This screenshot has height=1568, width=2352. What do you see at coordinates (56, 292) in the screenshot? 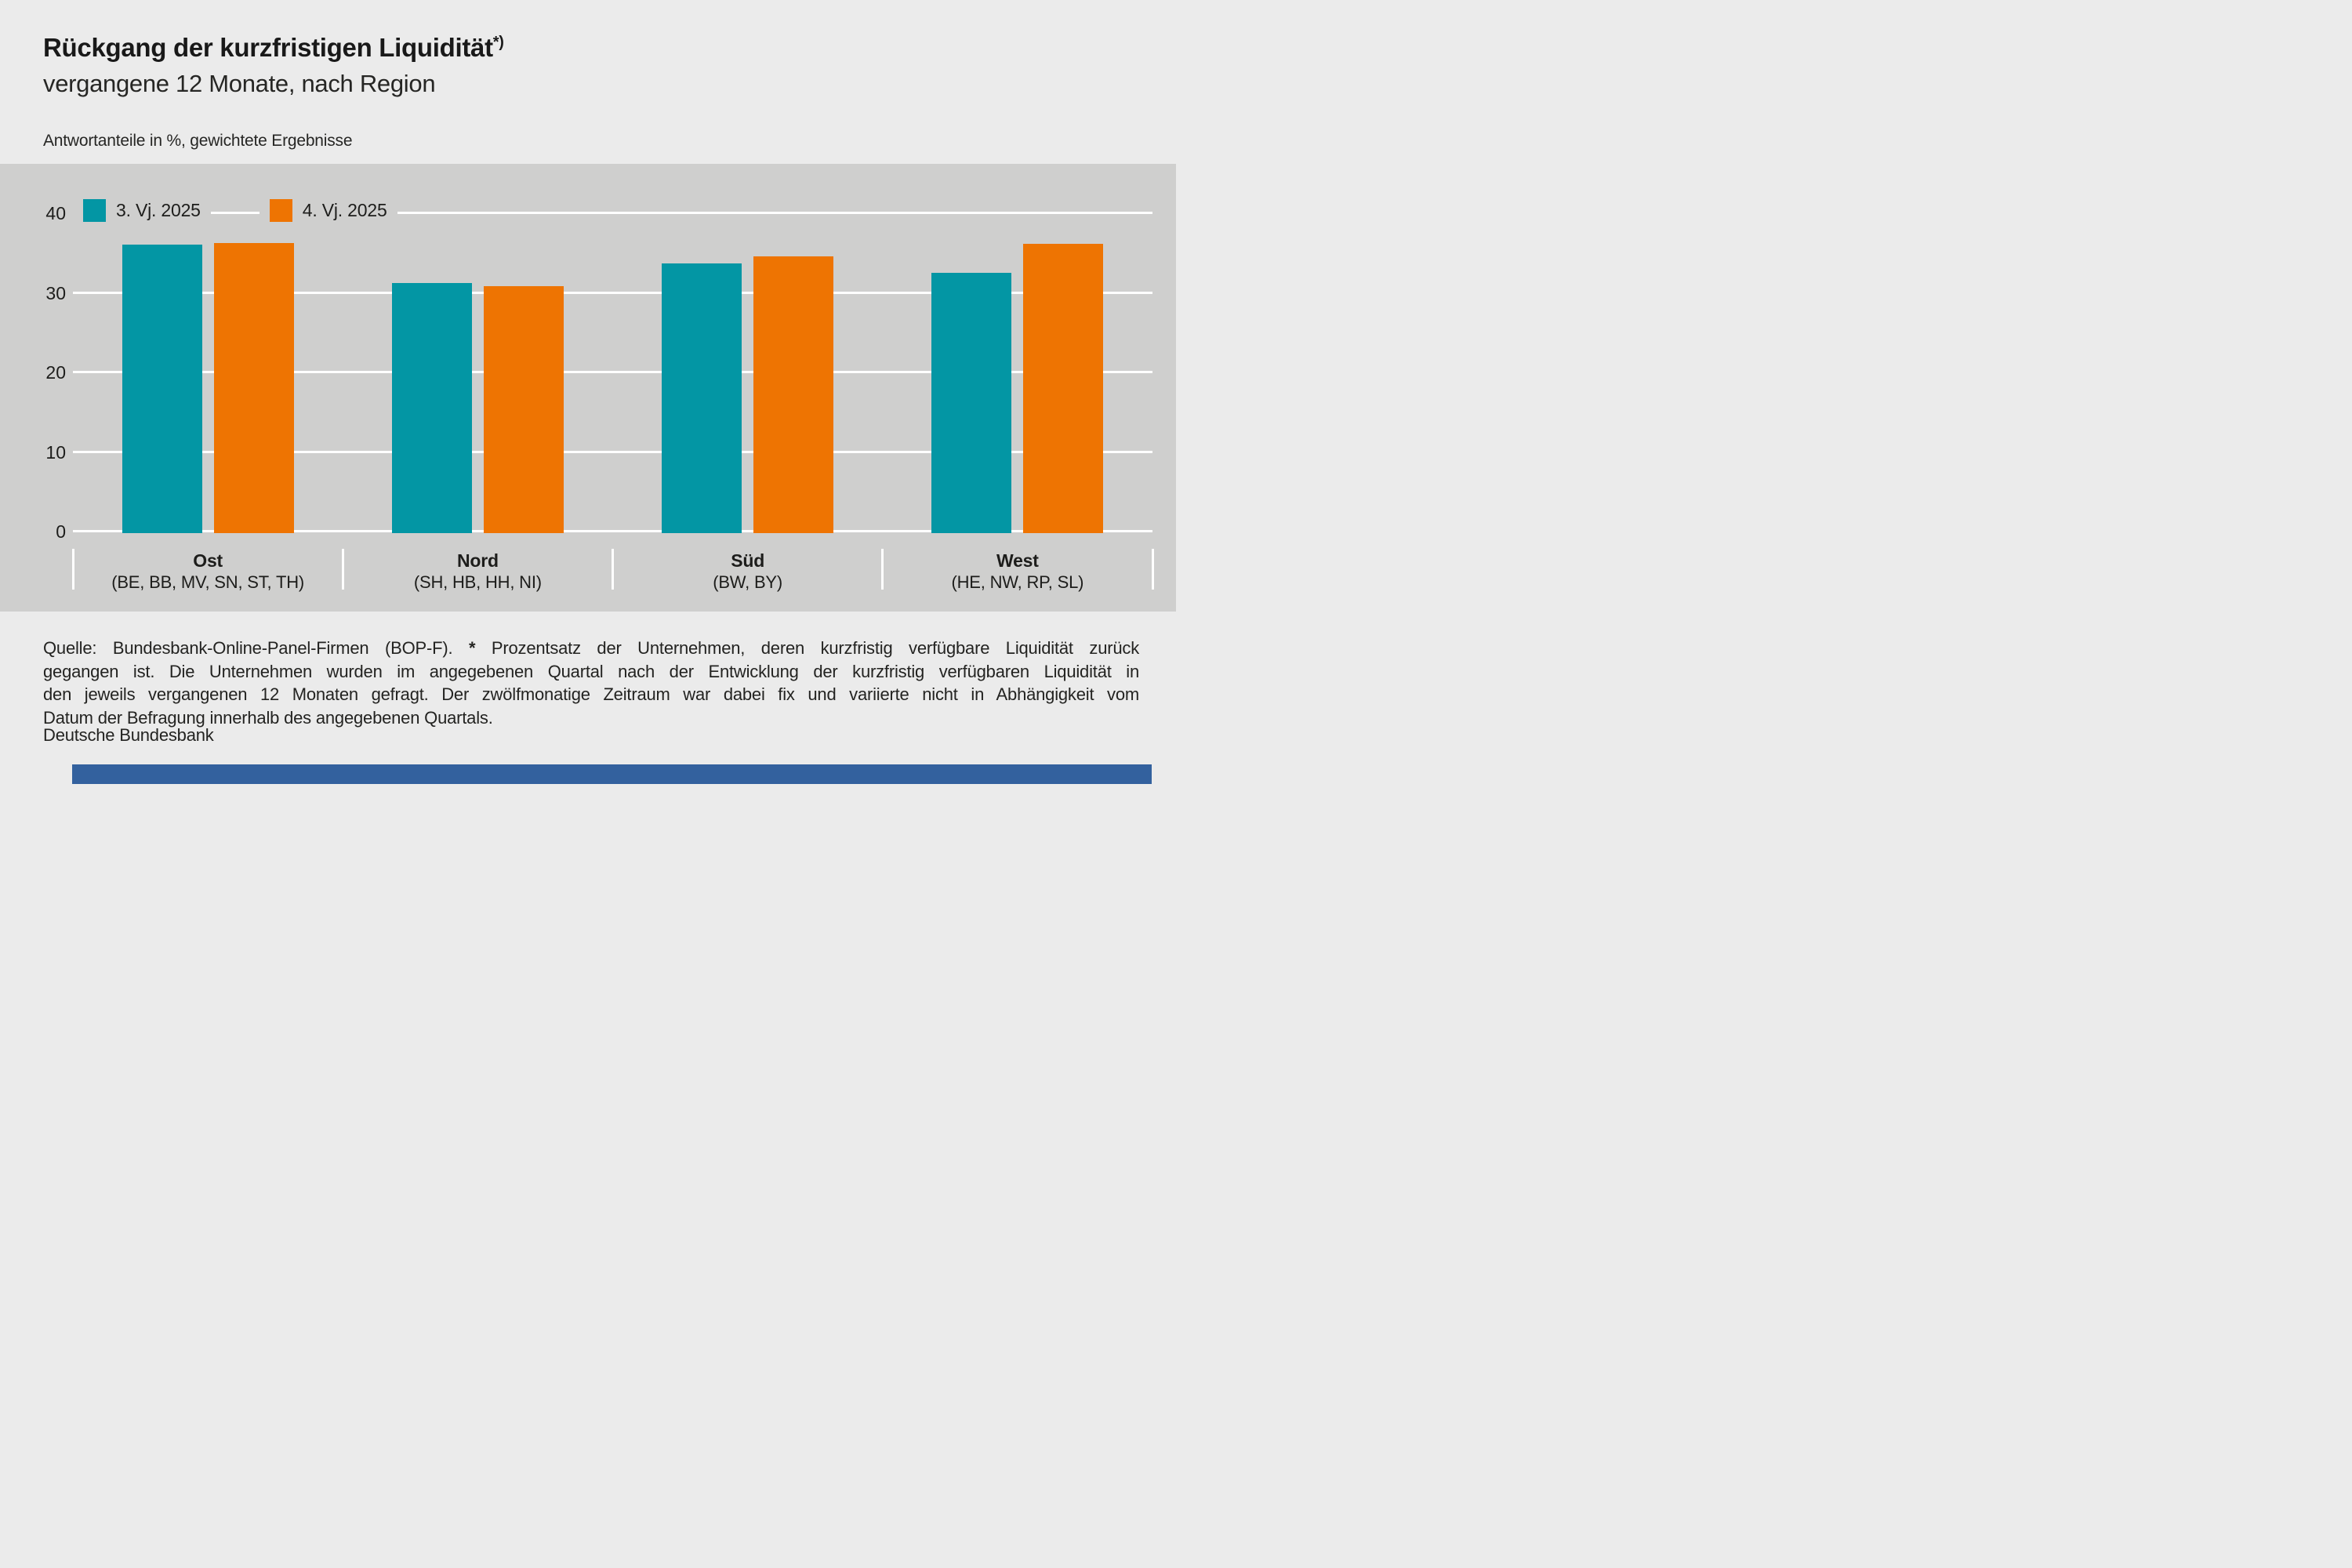
I see `y-tick-label-30: 30` at bounding box center [56, 292].